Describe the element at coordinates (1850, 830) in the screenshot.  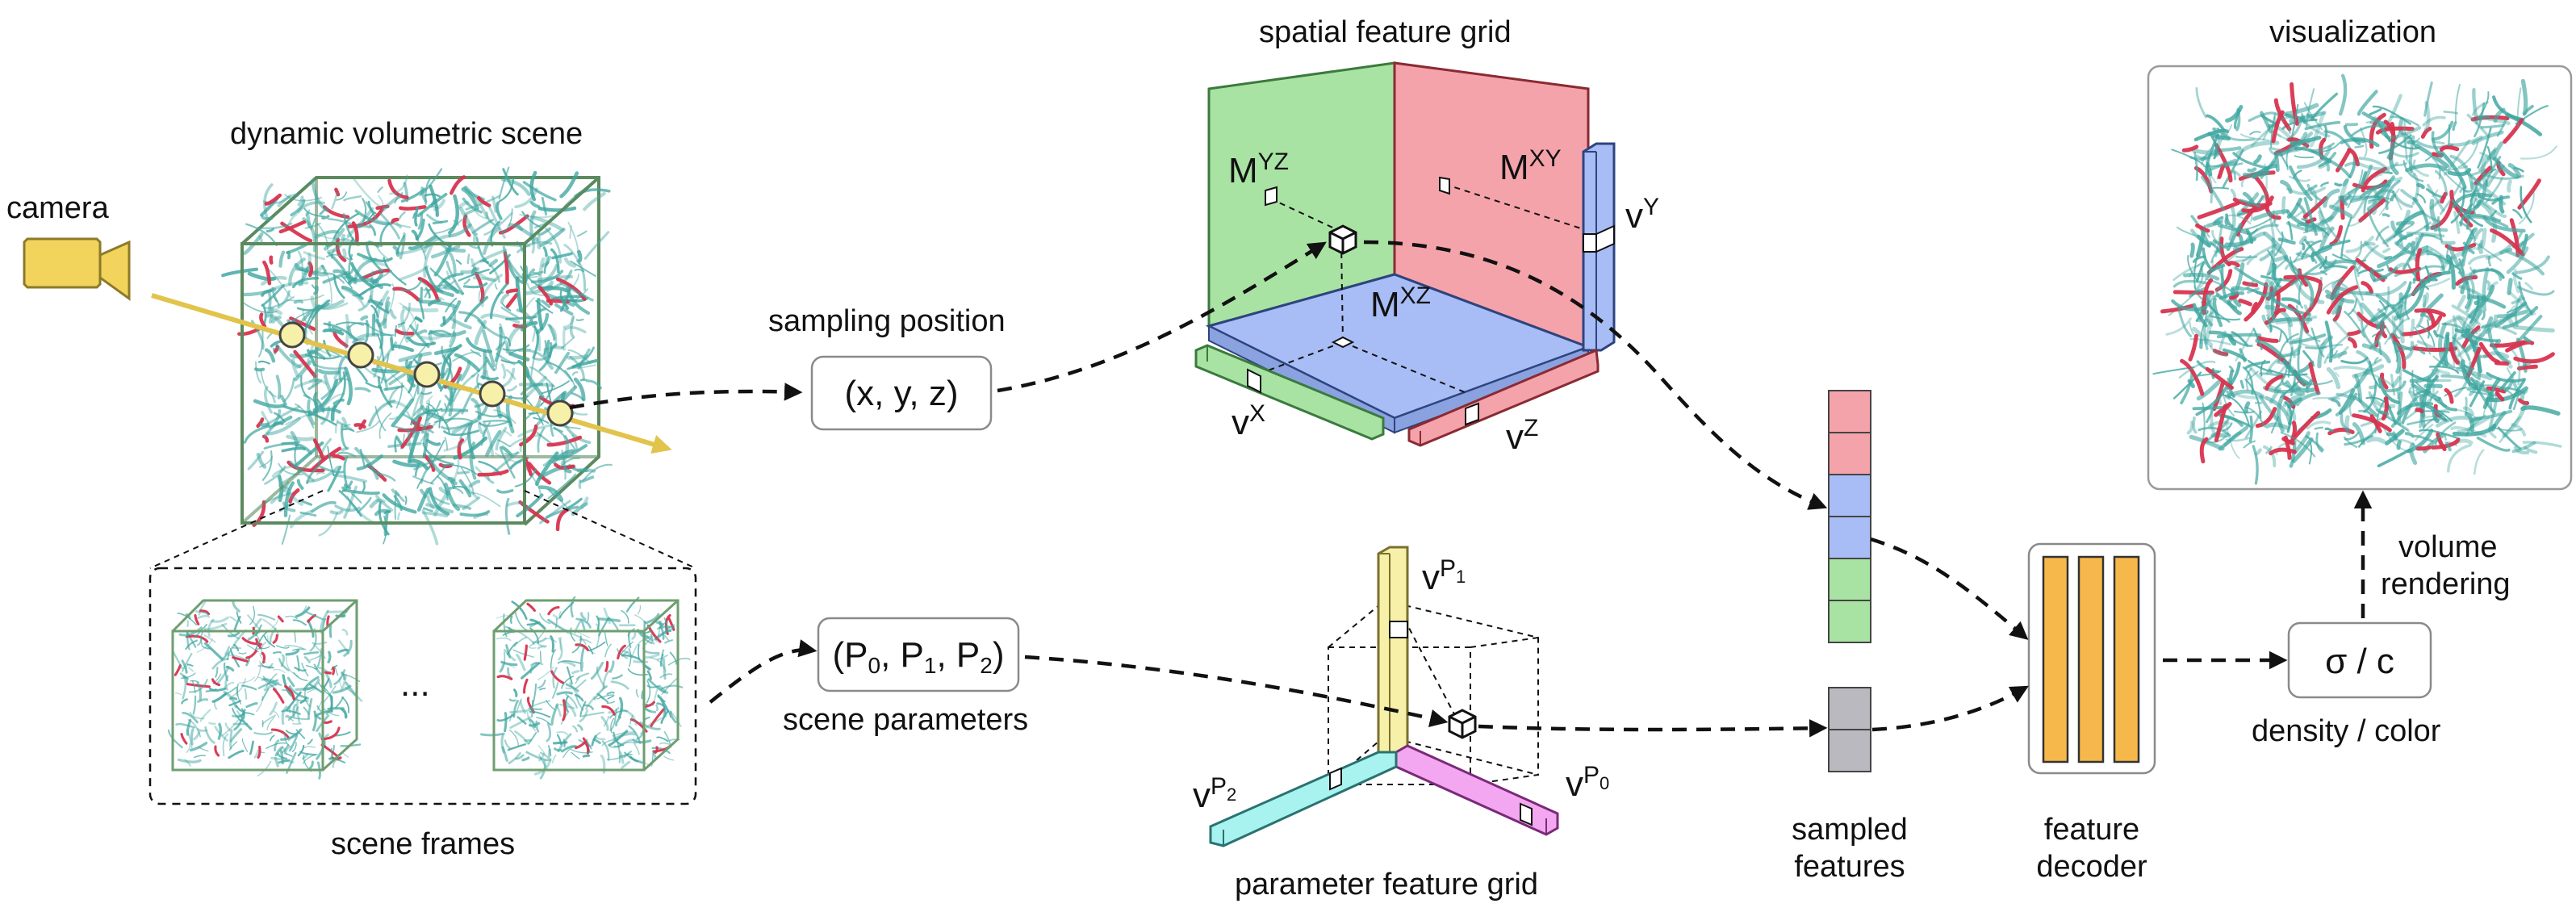
I see `sampled-features-label-1: sampled` at that location.